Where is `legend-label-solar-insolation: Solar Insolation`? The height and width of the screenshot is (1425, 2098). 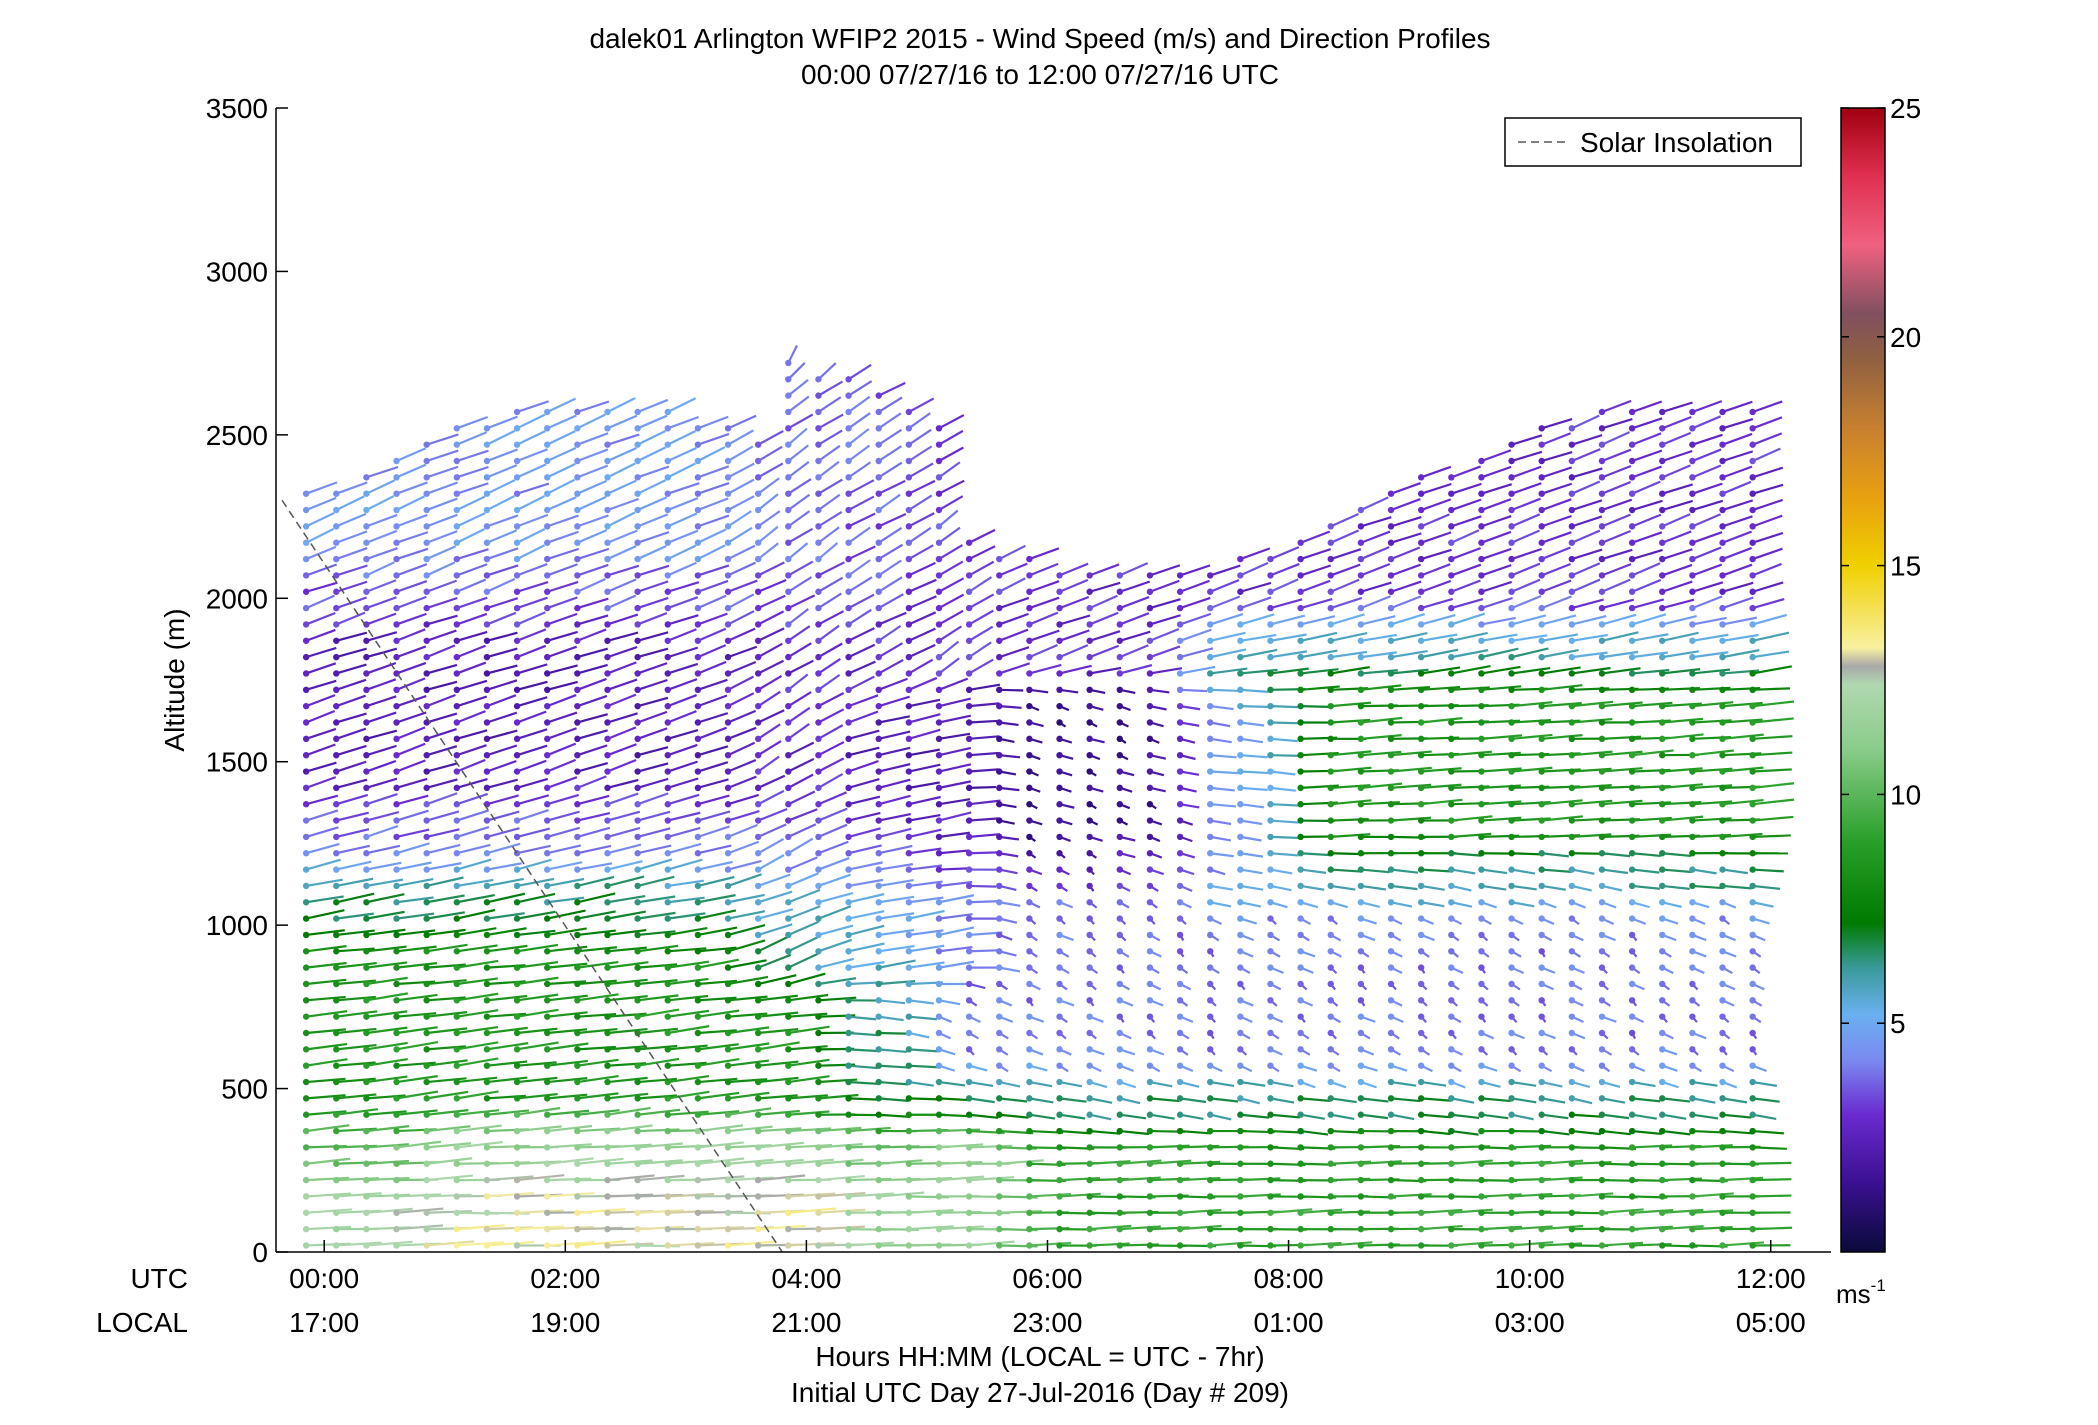
legend-label-solar-insolation: Solar Insolation is located at coordinates (1676, 142).